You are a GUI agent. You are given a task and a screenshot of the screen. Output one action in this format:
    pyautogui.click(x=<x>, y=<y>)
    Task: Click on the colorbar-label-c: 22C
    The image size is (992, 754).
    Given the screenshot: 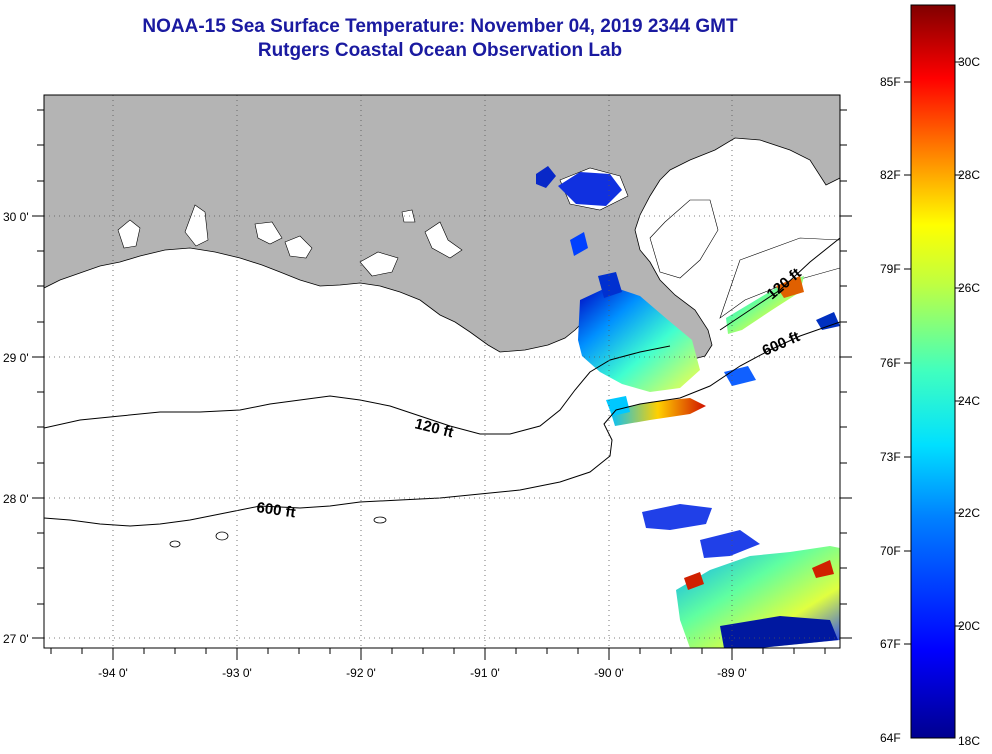 What is the action you would take?
    pyautogui.click(x=969, y=513)
    